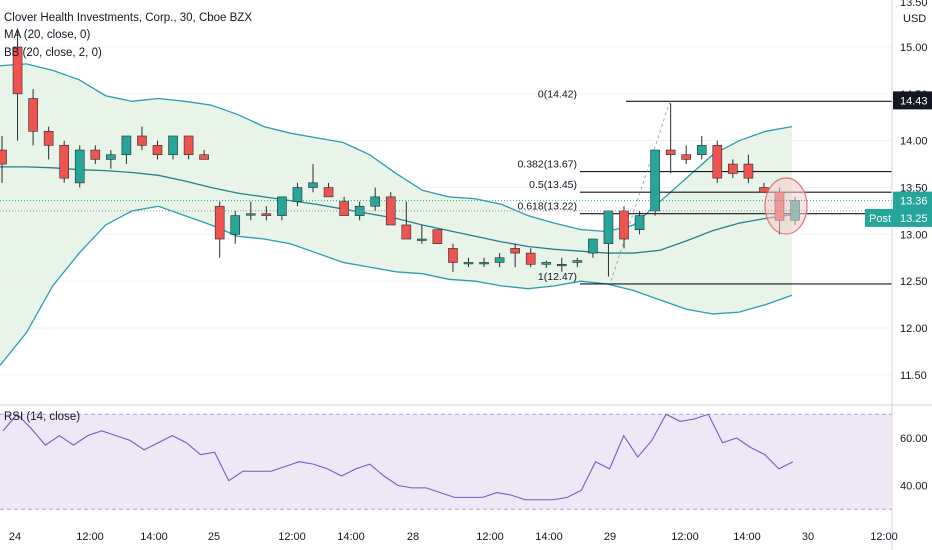  What do you see at coordinates (396, 210) in the screenshot?
I see `ma-line` at bounding box center [396, 210].